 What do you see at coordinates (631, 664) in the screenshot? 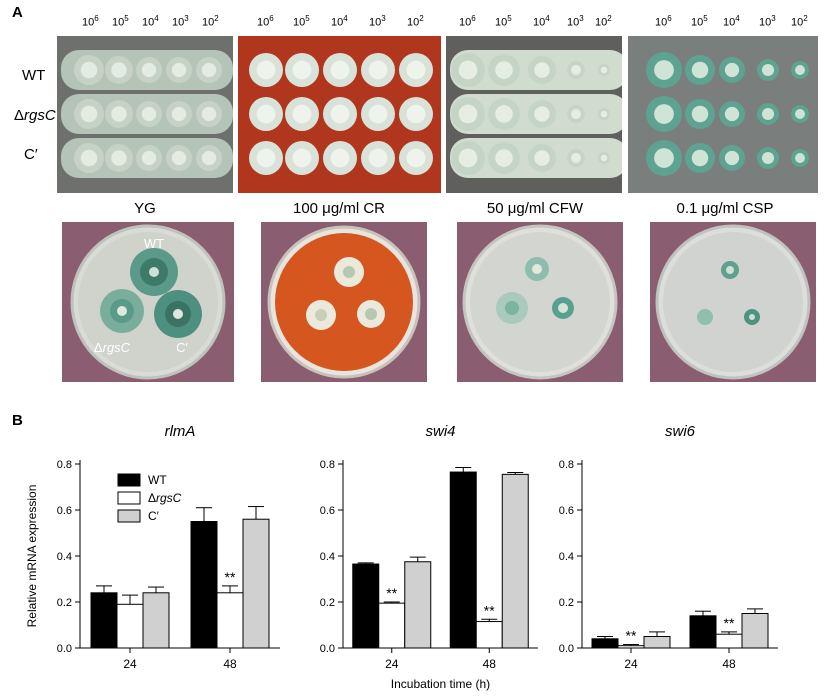
I see `x-tick-label: 24` at bounding box center [631, 664].